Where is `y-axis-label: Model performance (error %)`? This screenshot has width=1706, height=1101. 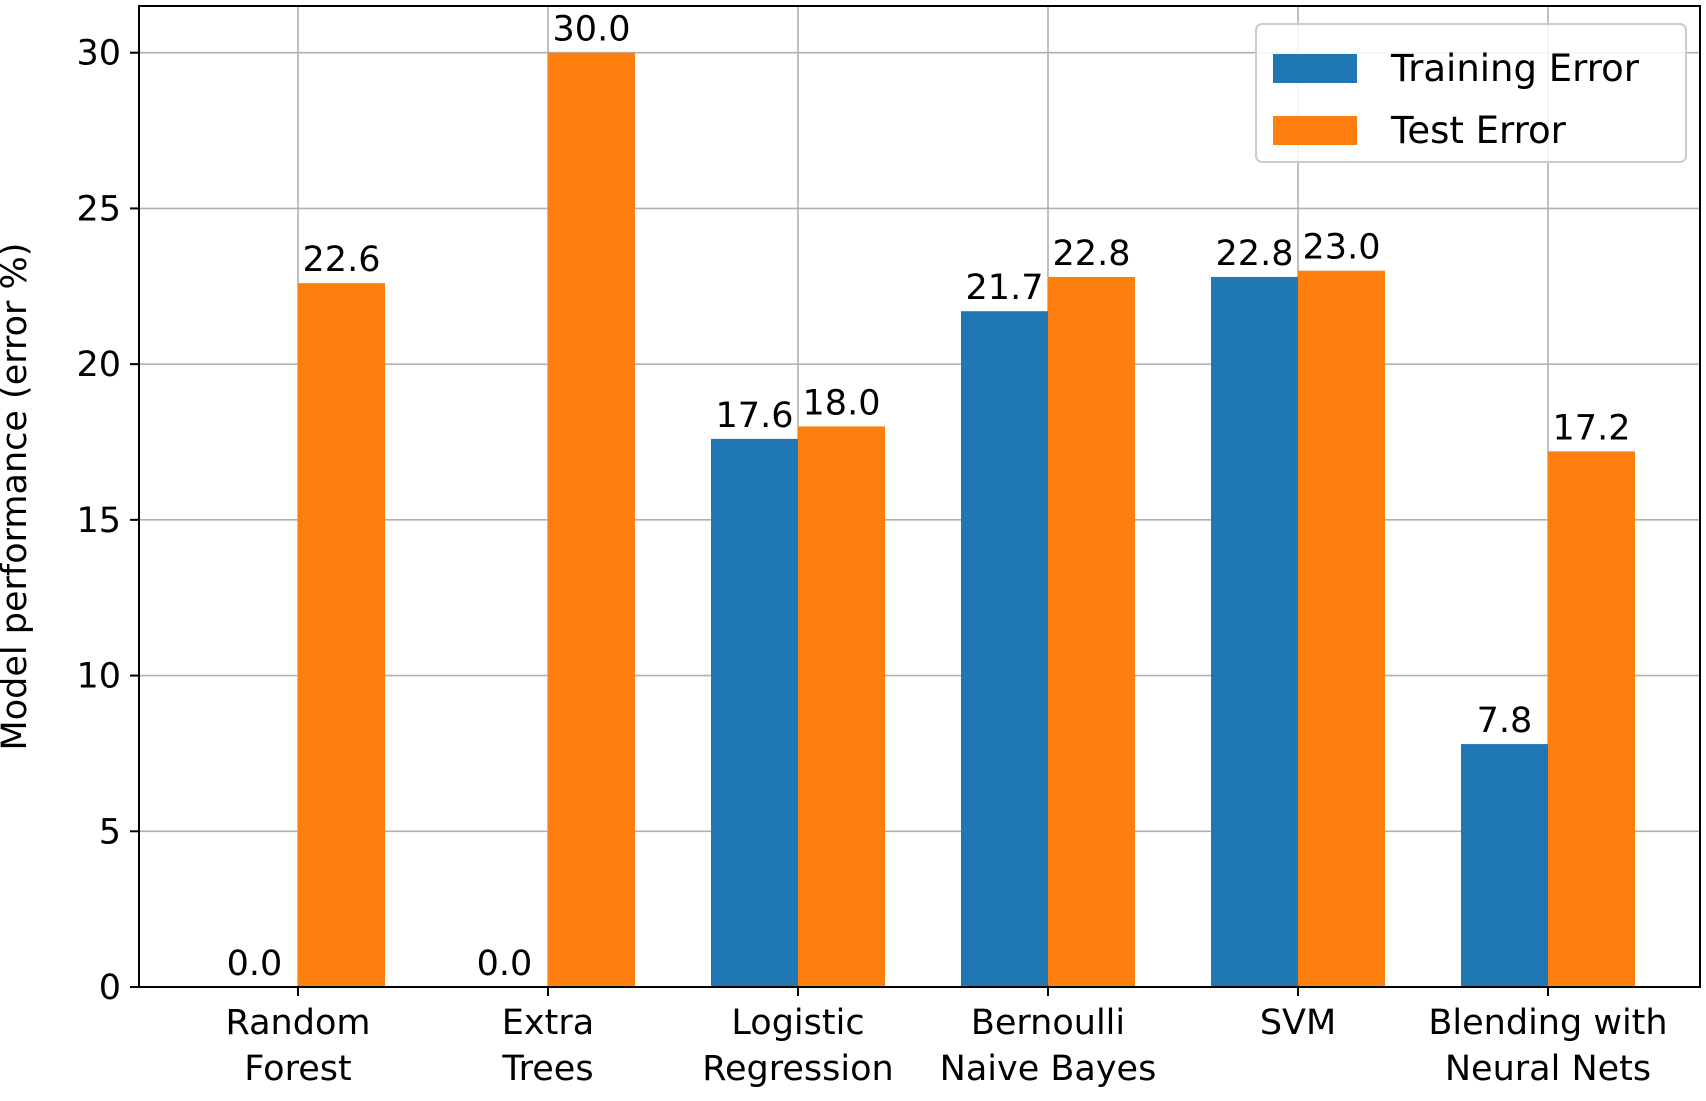 y-axis-label: Model performance (error %) is located at coordinates (17, 497).